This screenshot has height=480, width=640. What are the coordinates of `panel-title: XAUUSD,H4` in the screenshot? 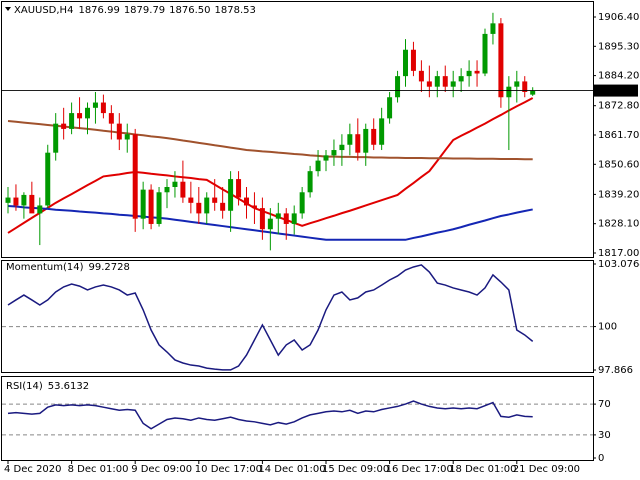 It's located at (43, 10).